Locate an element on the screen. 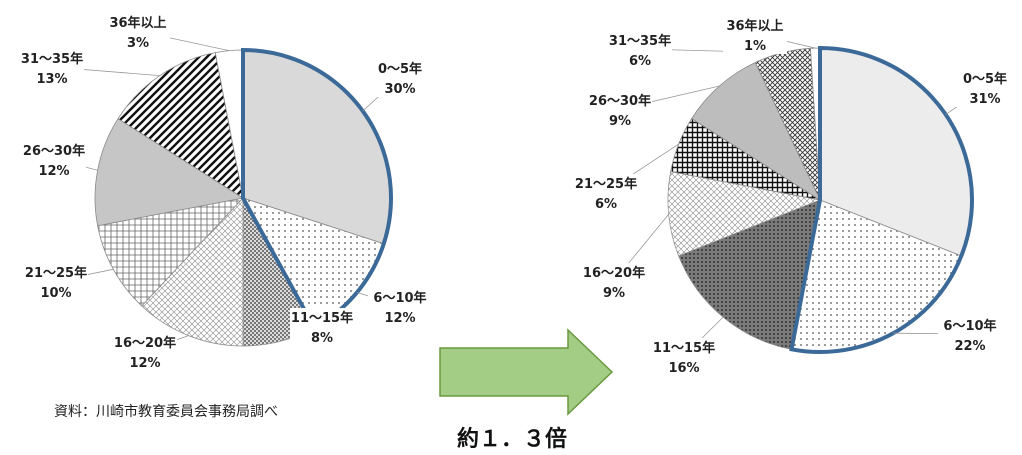  pie-after-category-label-2: 11～15年 is located at coordinates (684, 348).